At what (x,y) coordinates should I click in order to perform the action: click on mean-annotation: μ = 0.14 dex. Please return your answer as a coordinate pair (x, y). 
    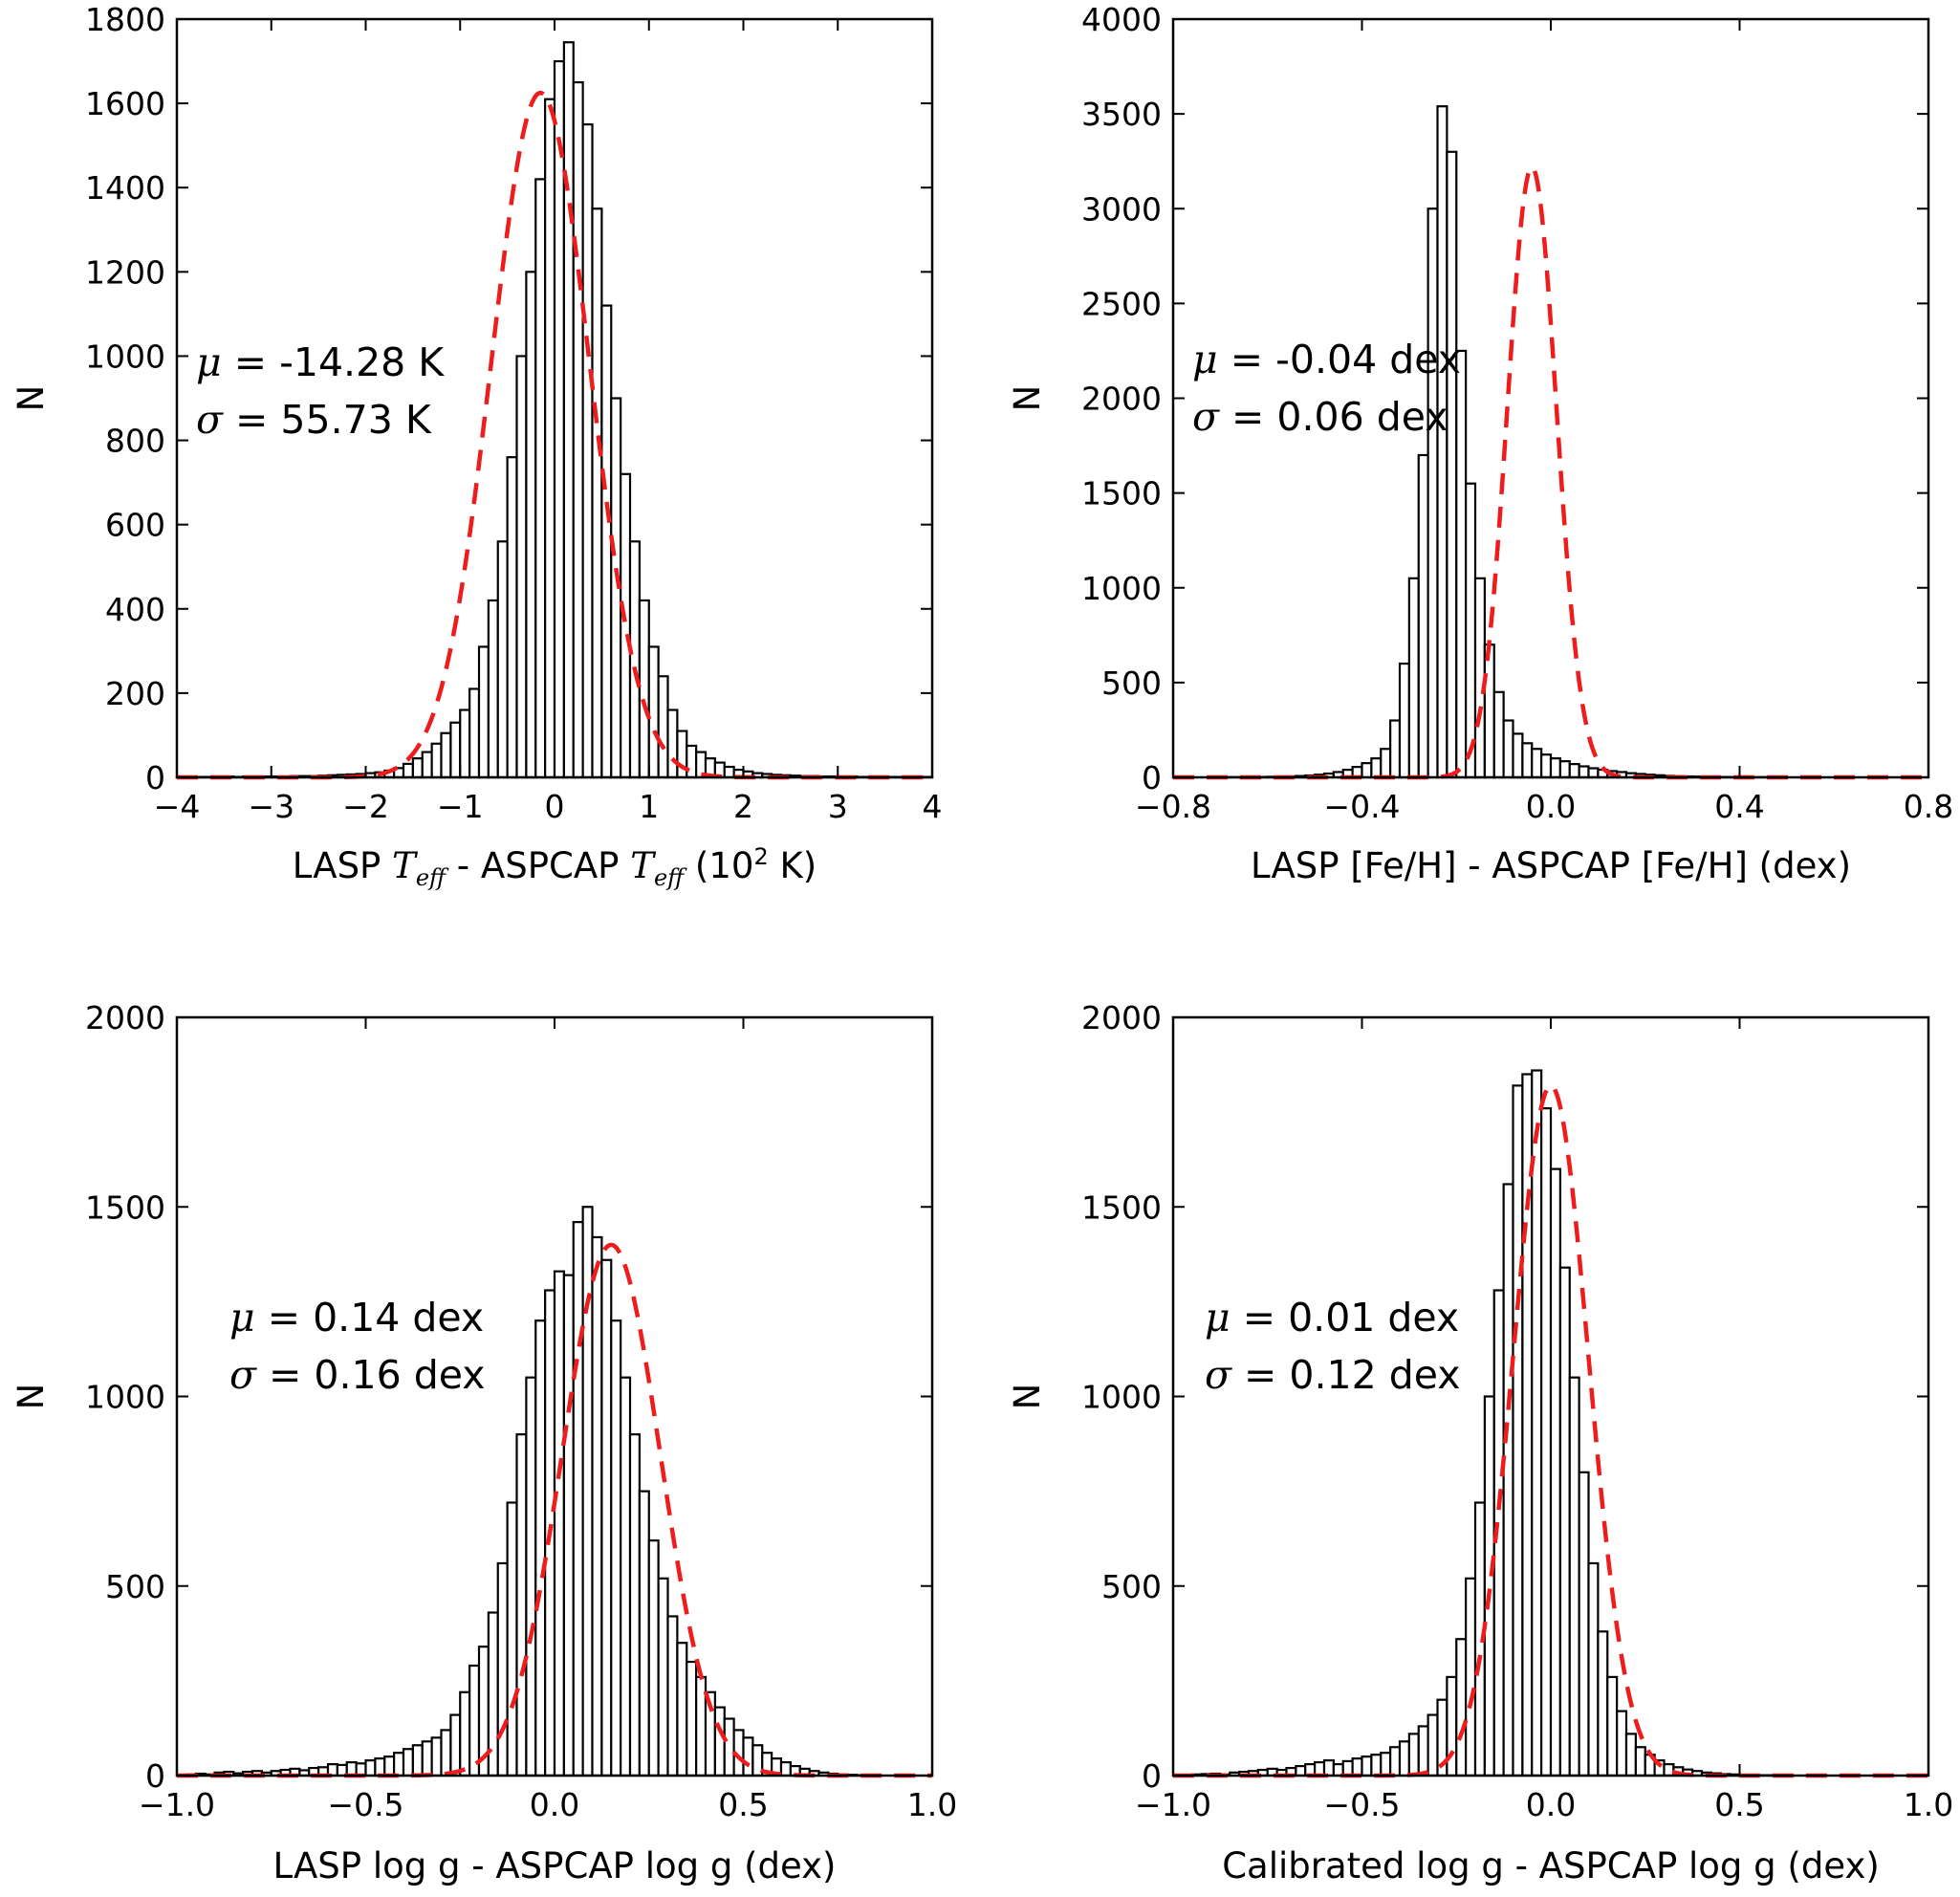
    Looking at the image, I should click on (356, 1318).